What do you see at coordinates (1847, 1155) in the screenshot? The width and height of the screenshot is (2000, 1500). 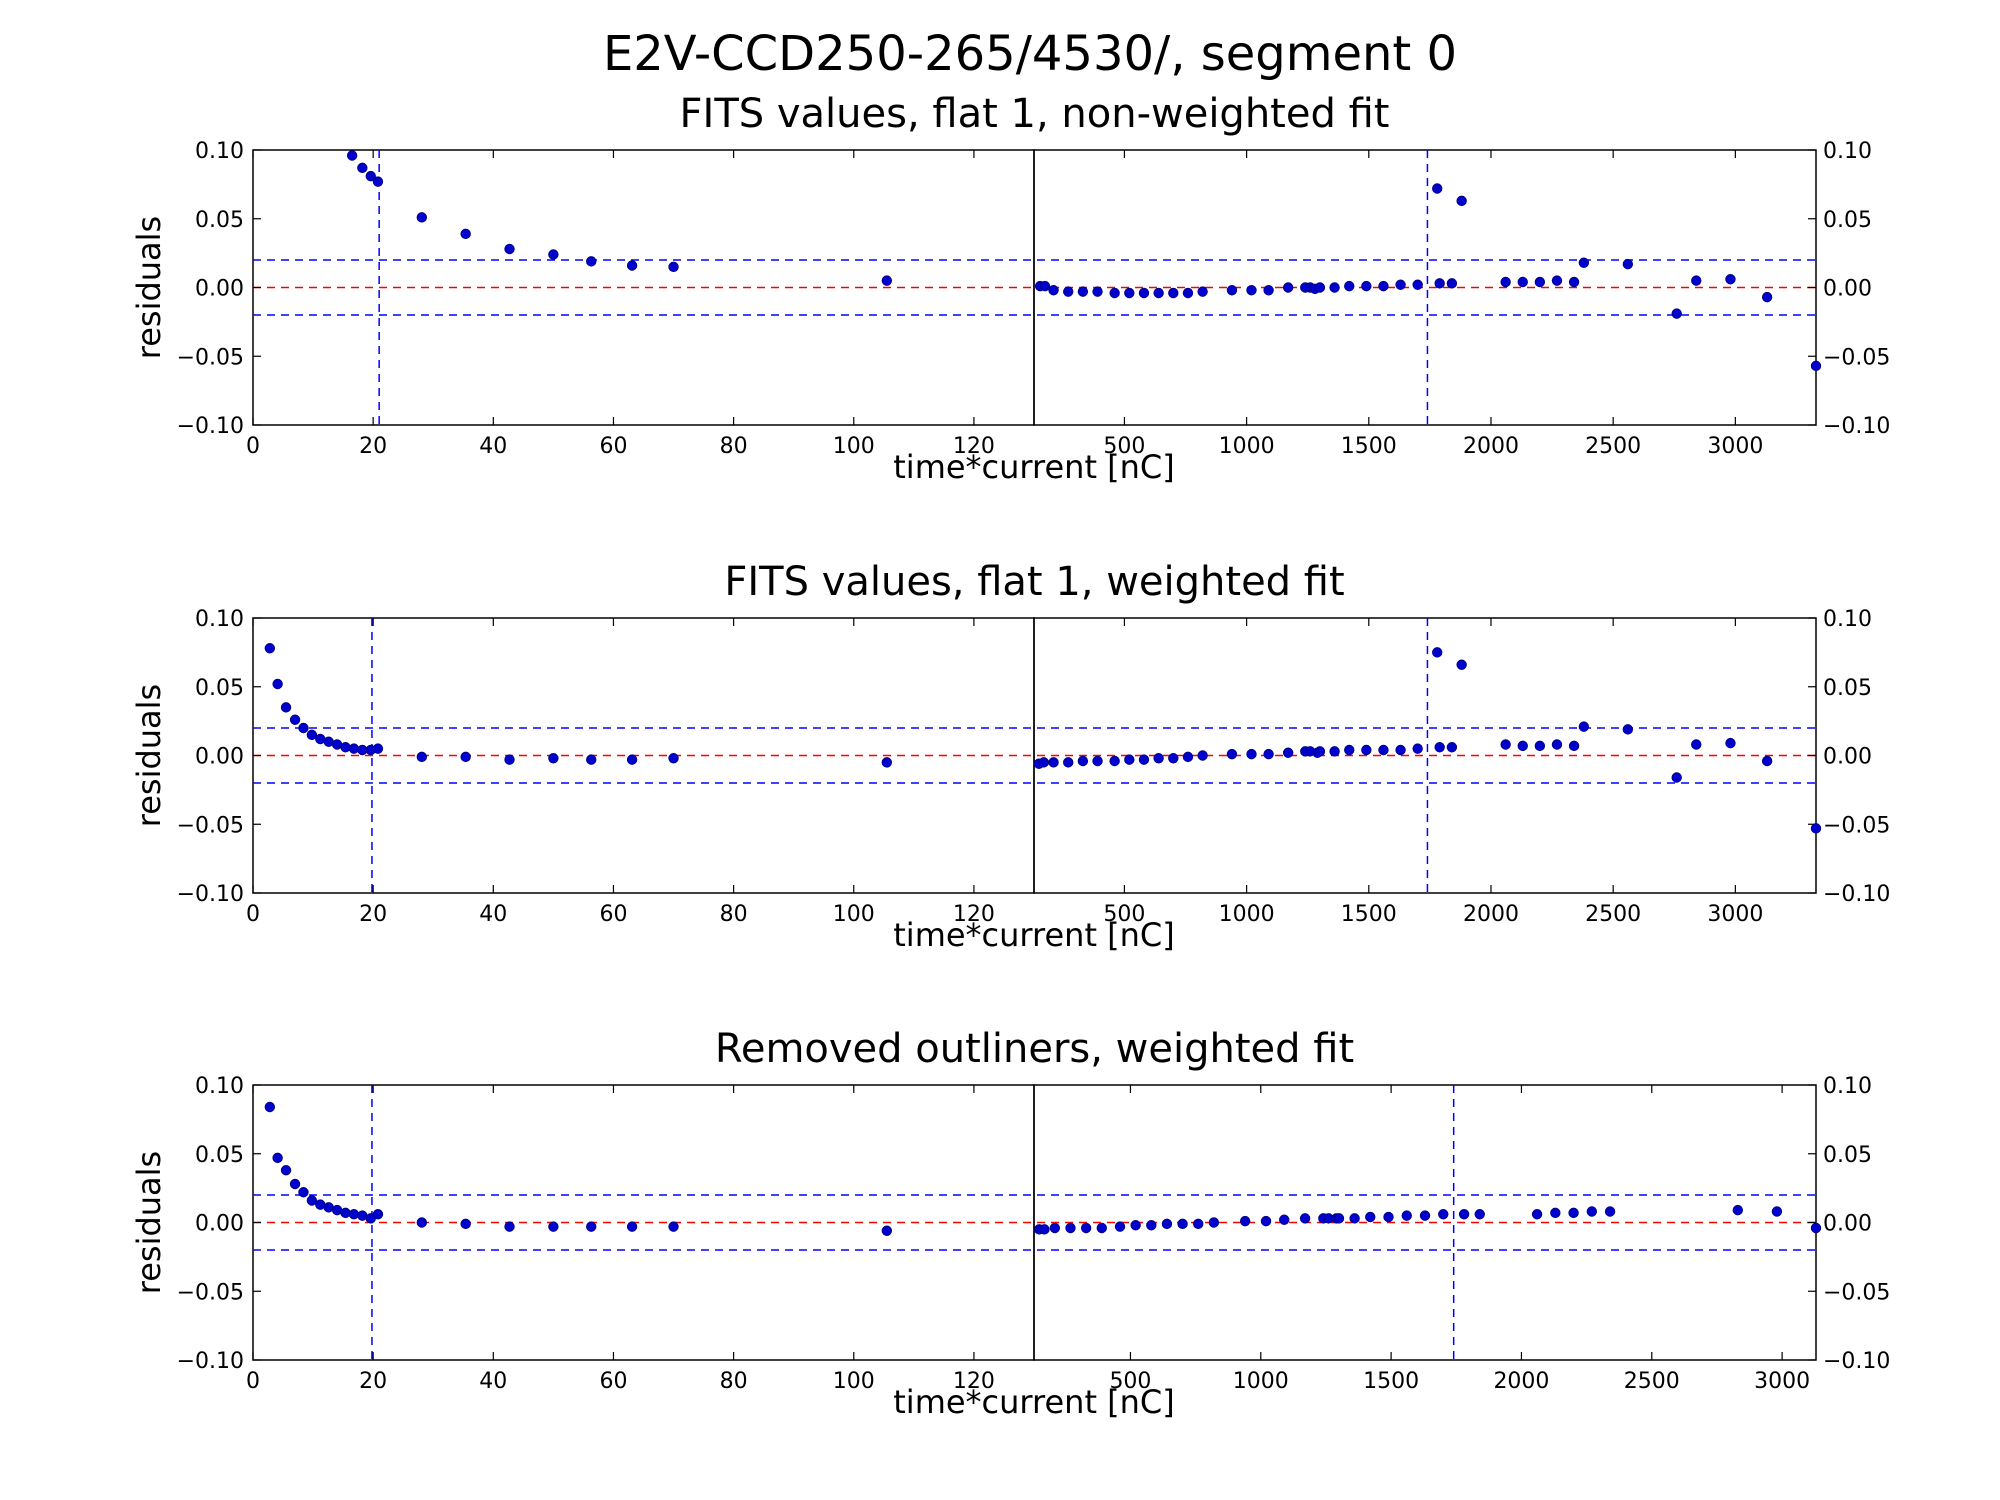 I see `y-tick-label-right: 0.05` at bounding box center [1847, 1155].